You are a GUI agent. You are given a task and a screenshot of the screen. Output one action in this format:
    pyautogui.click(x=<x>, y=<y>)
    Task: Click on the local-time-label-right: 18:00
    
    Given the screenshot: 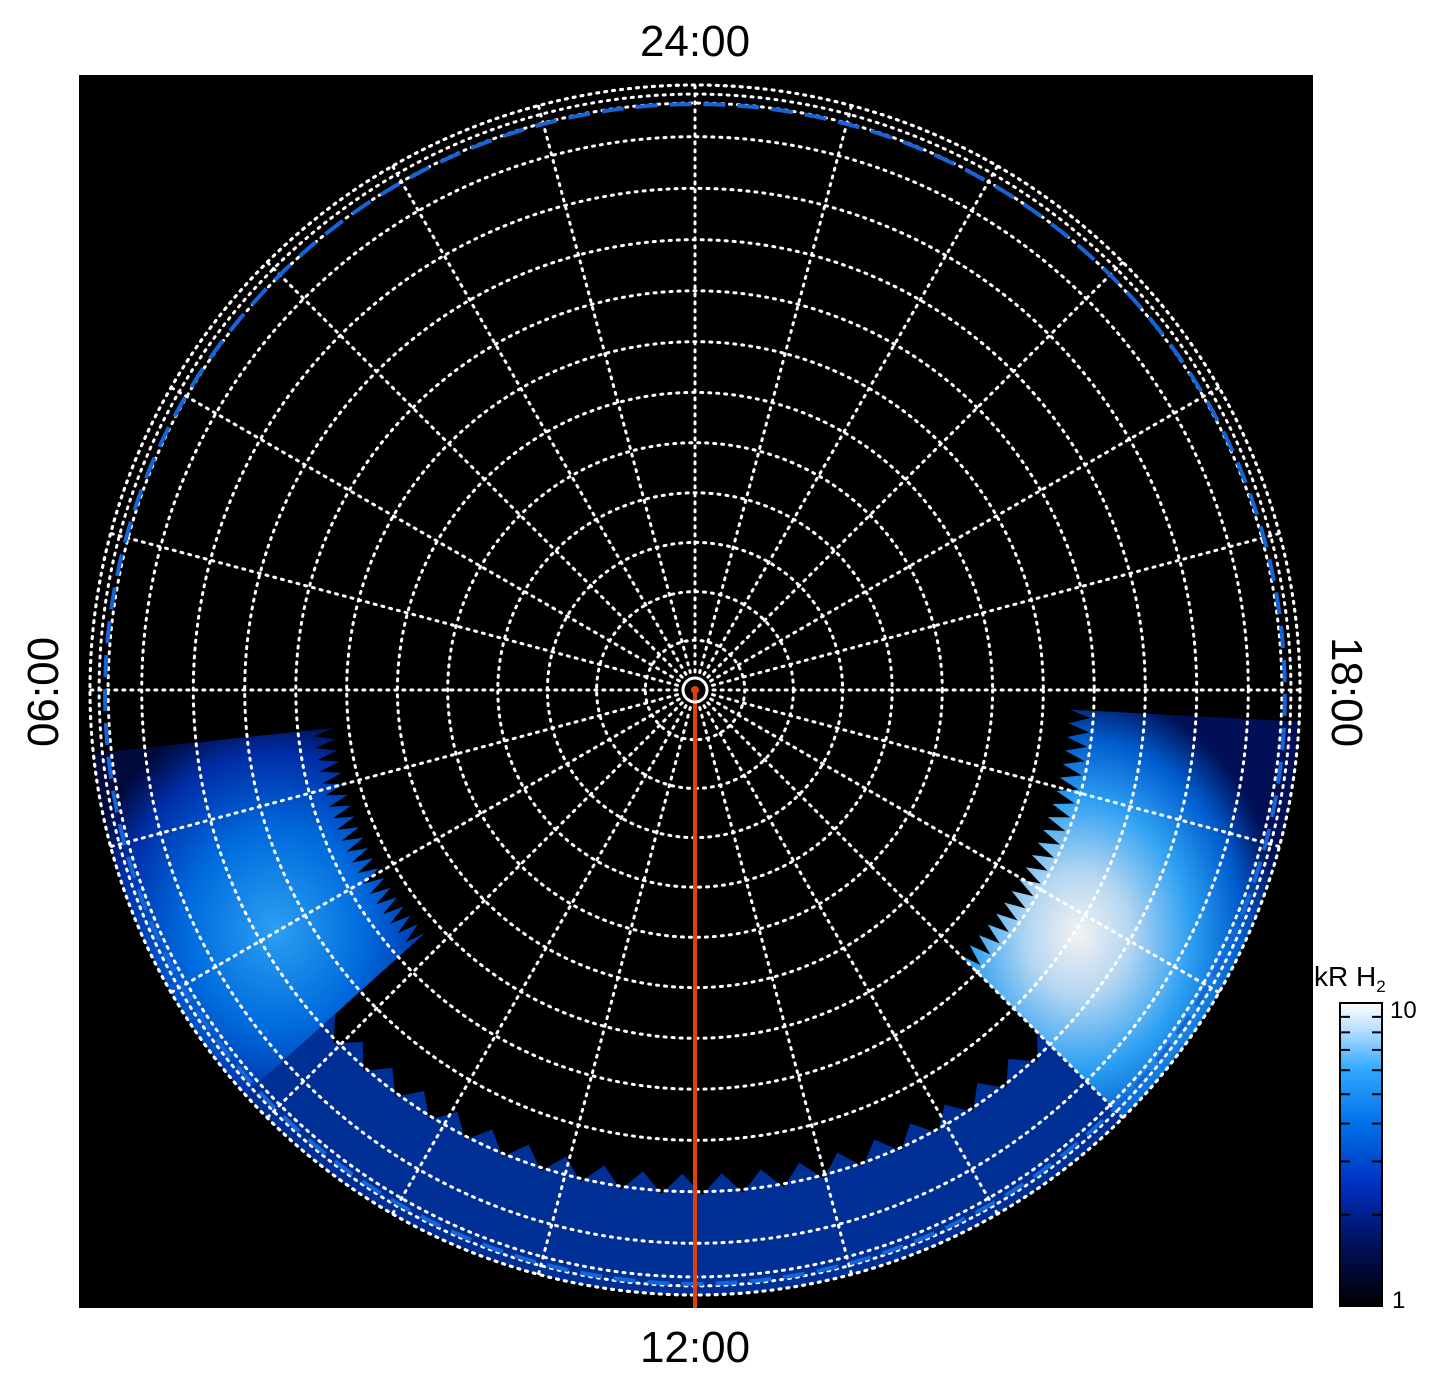 What is the action you would take?
    pyautogui.click(x=1346, y=692)
    